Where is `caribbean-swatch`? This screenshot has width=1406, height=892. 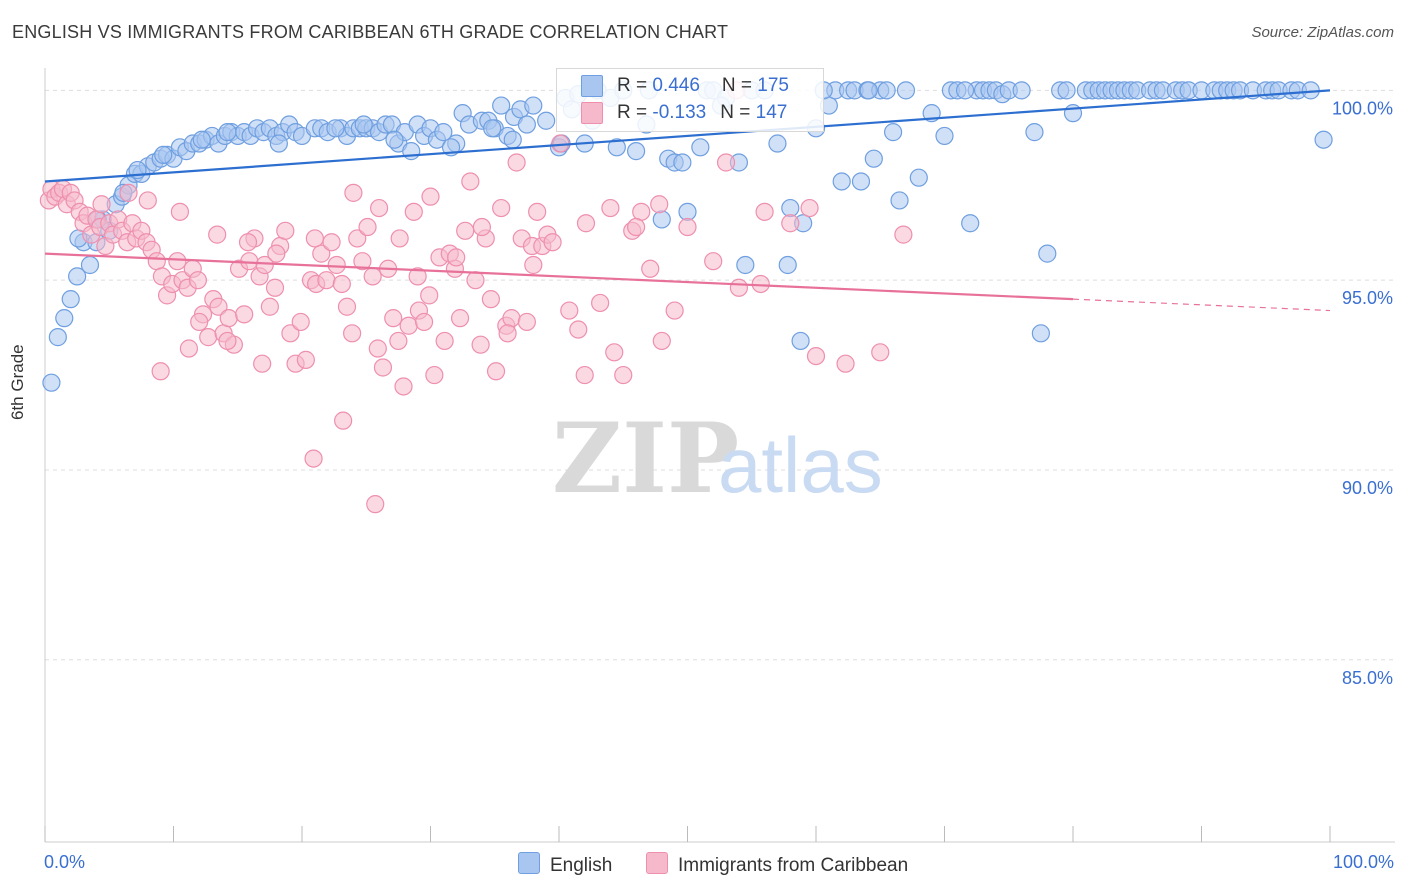
caribbean-swatch is located at coordinates (592, 113).